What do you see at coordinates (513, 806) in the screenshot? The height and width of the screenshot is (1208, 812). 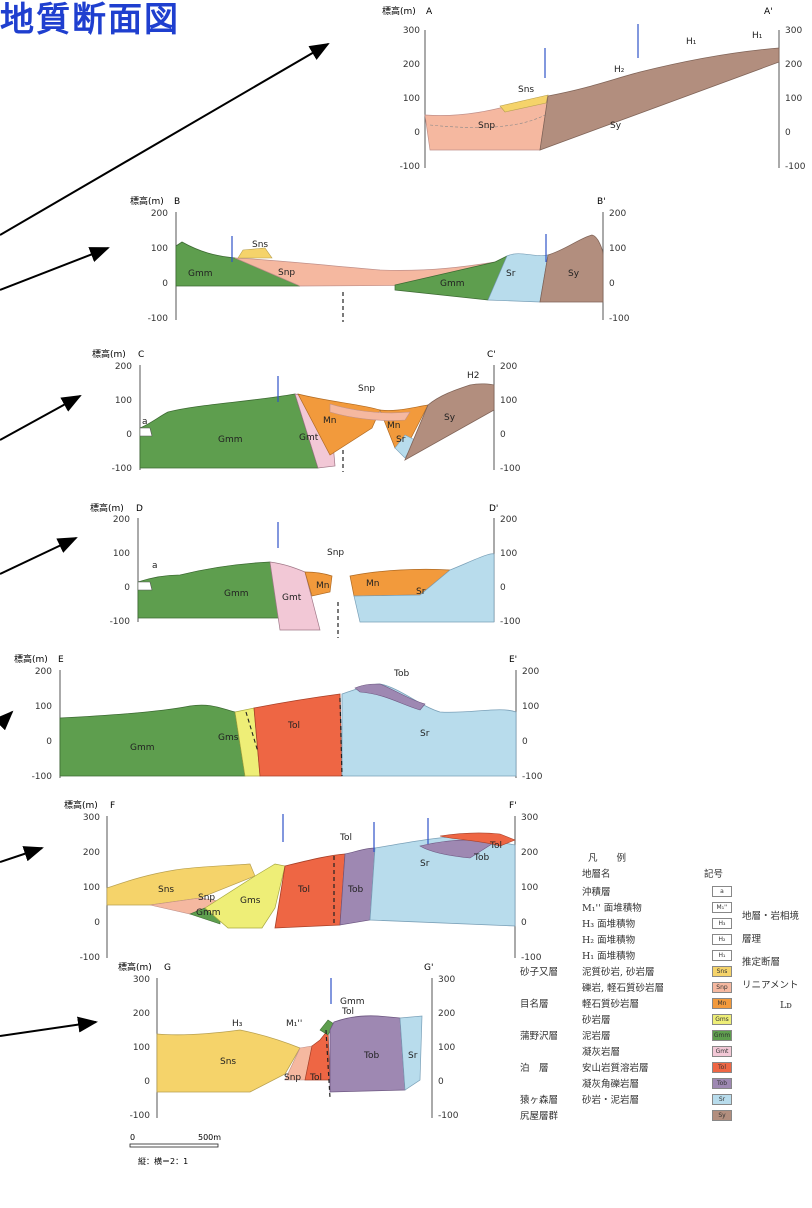 I see `section-f-right-label: F'` at bounding box center [513, 806].